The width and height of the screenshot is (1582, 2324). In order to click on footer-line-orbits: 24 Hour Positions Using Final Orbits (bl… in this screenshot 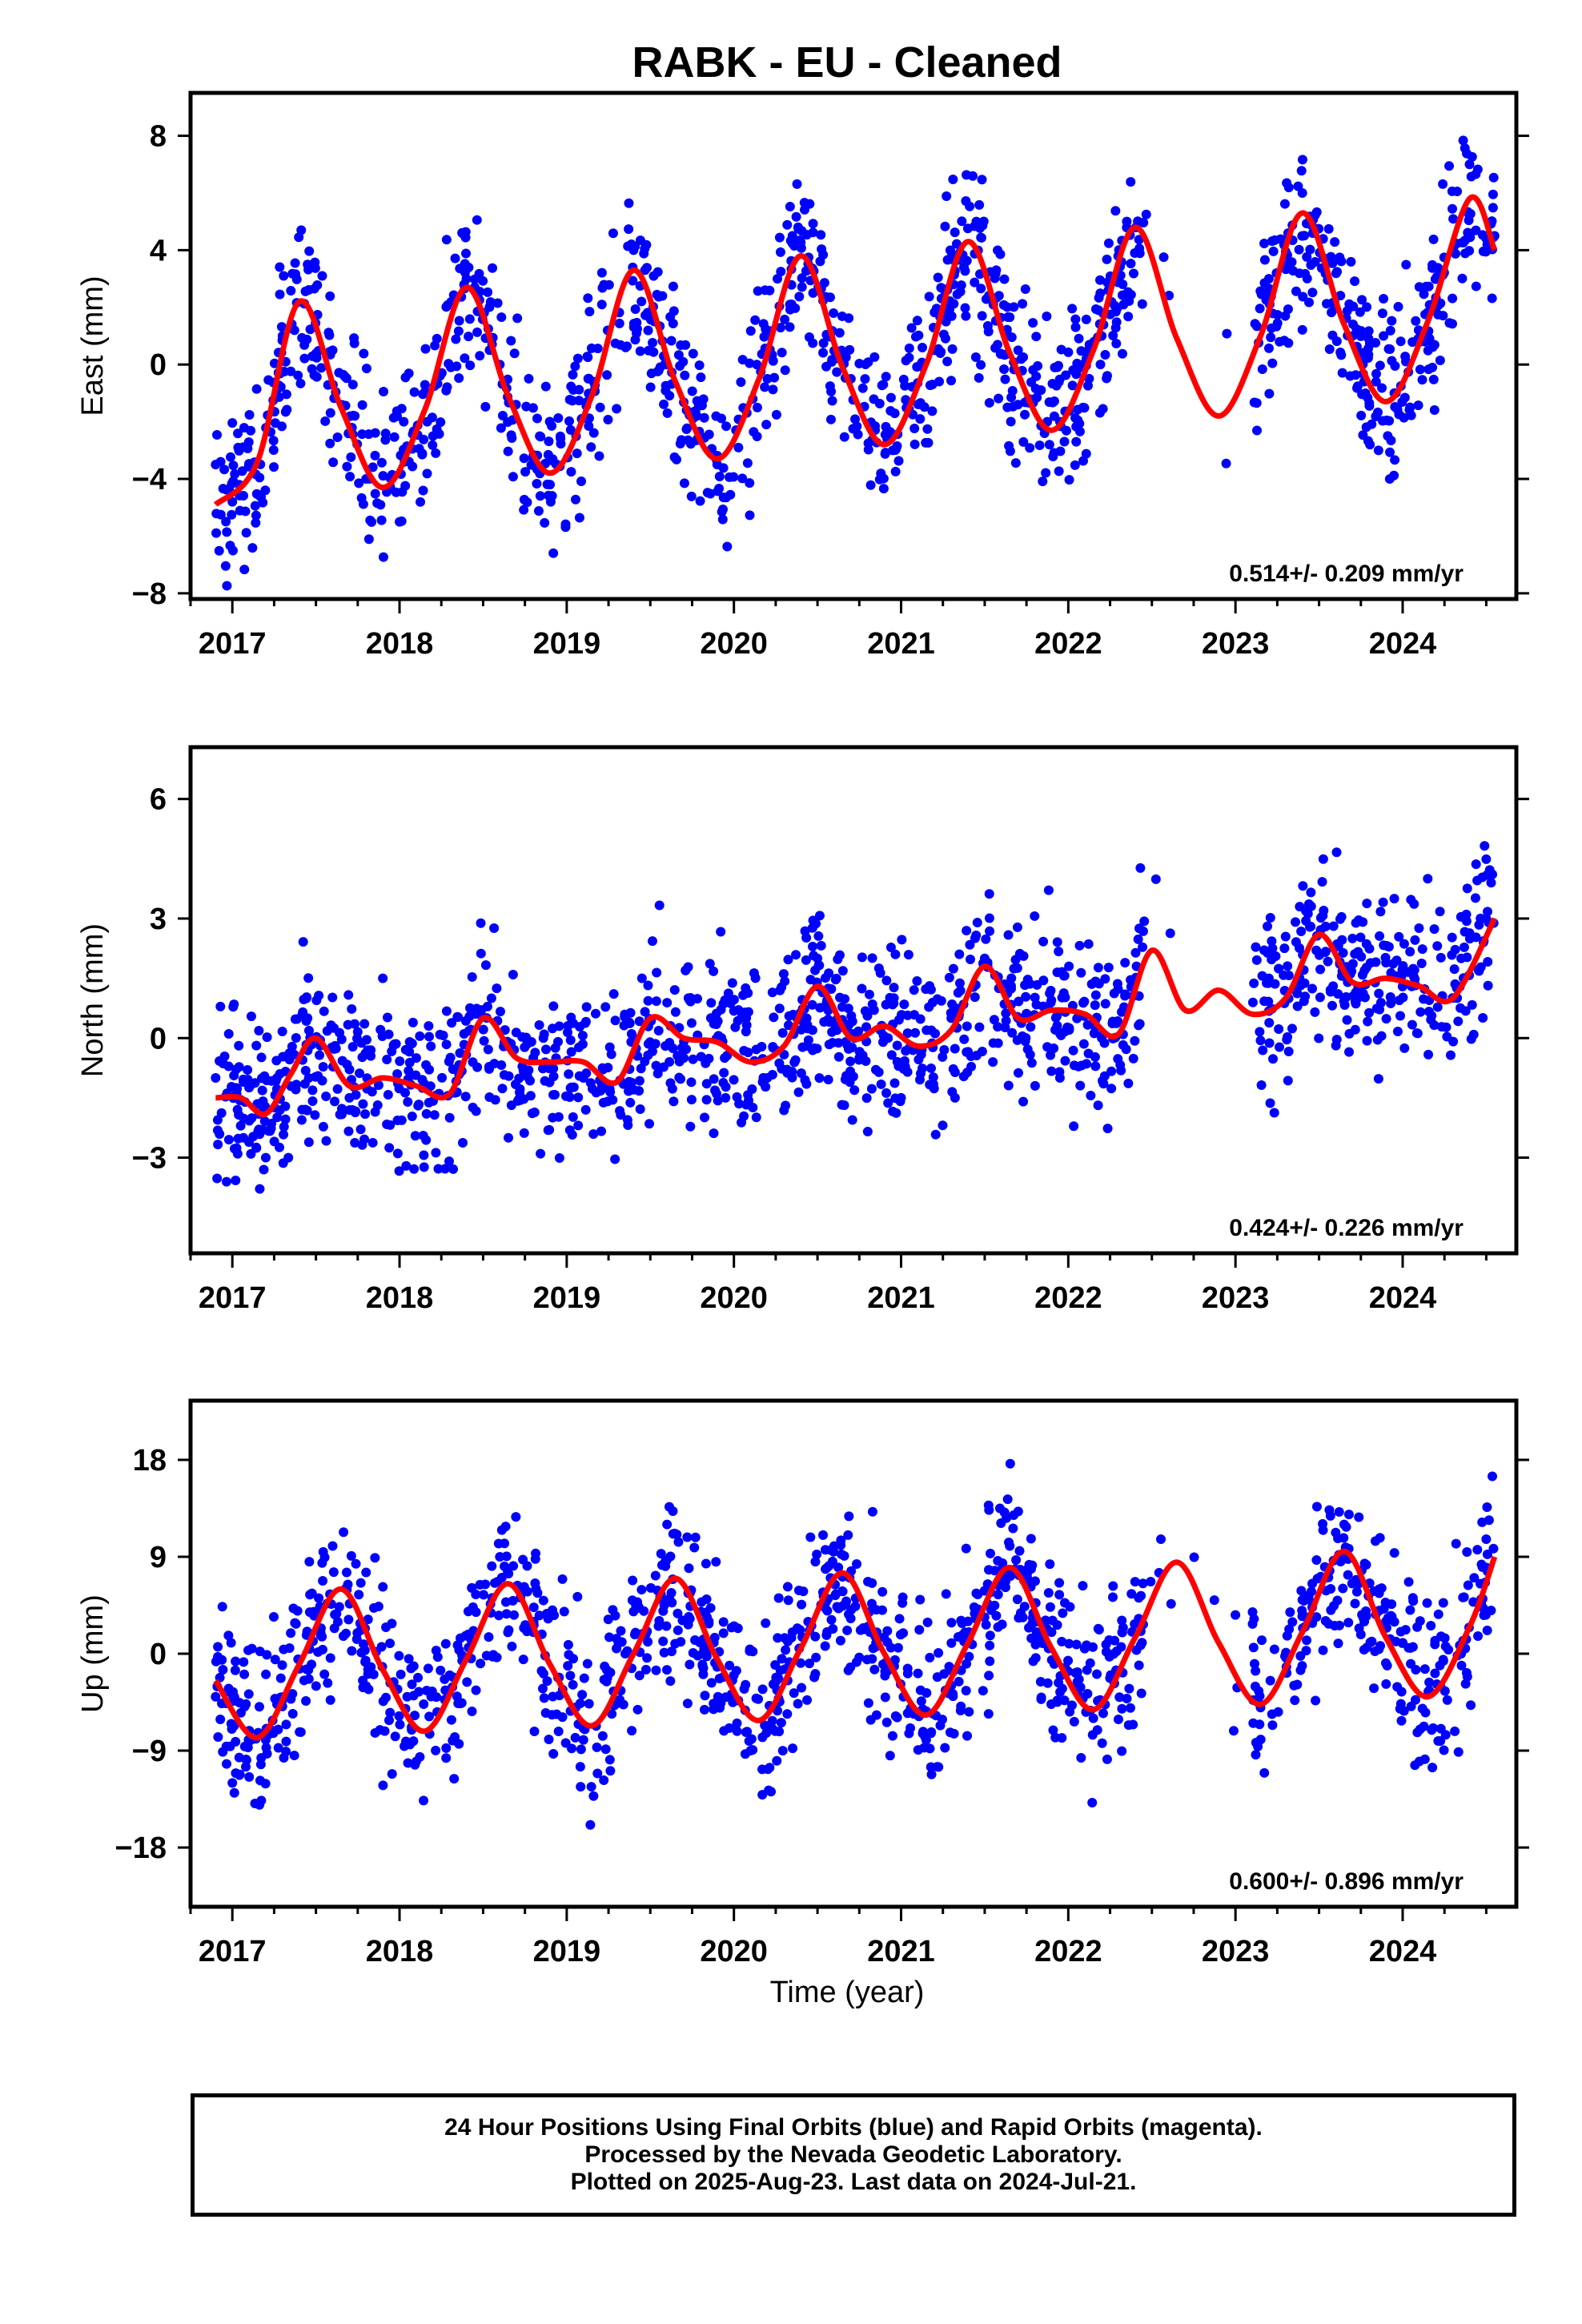, I will do `click(853, 2127)`.